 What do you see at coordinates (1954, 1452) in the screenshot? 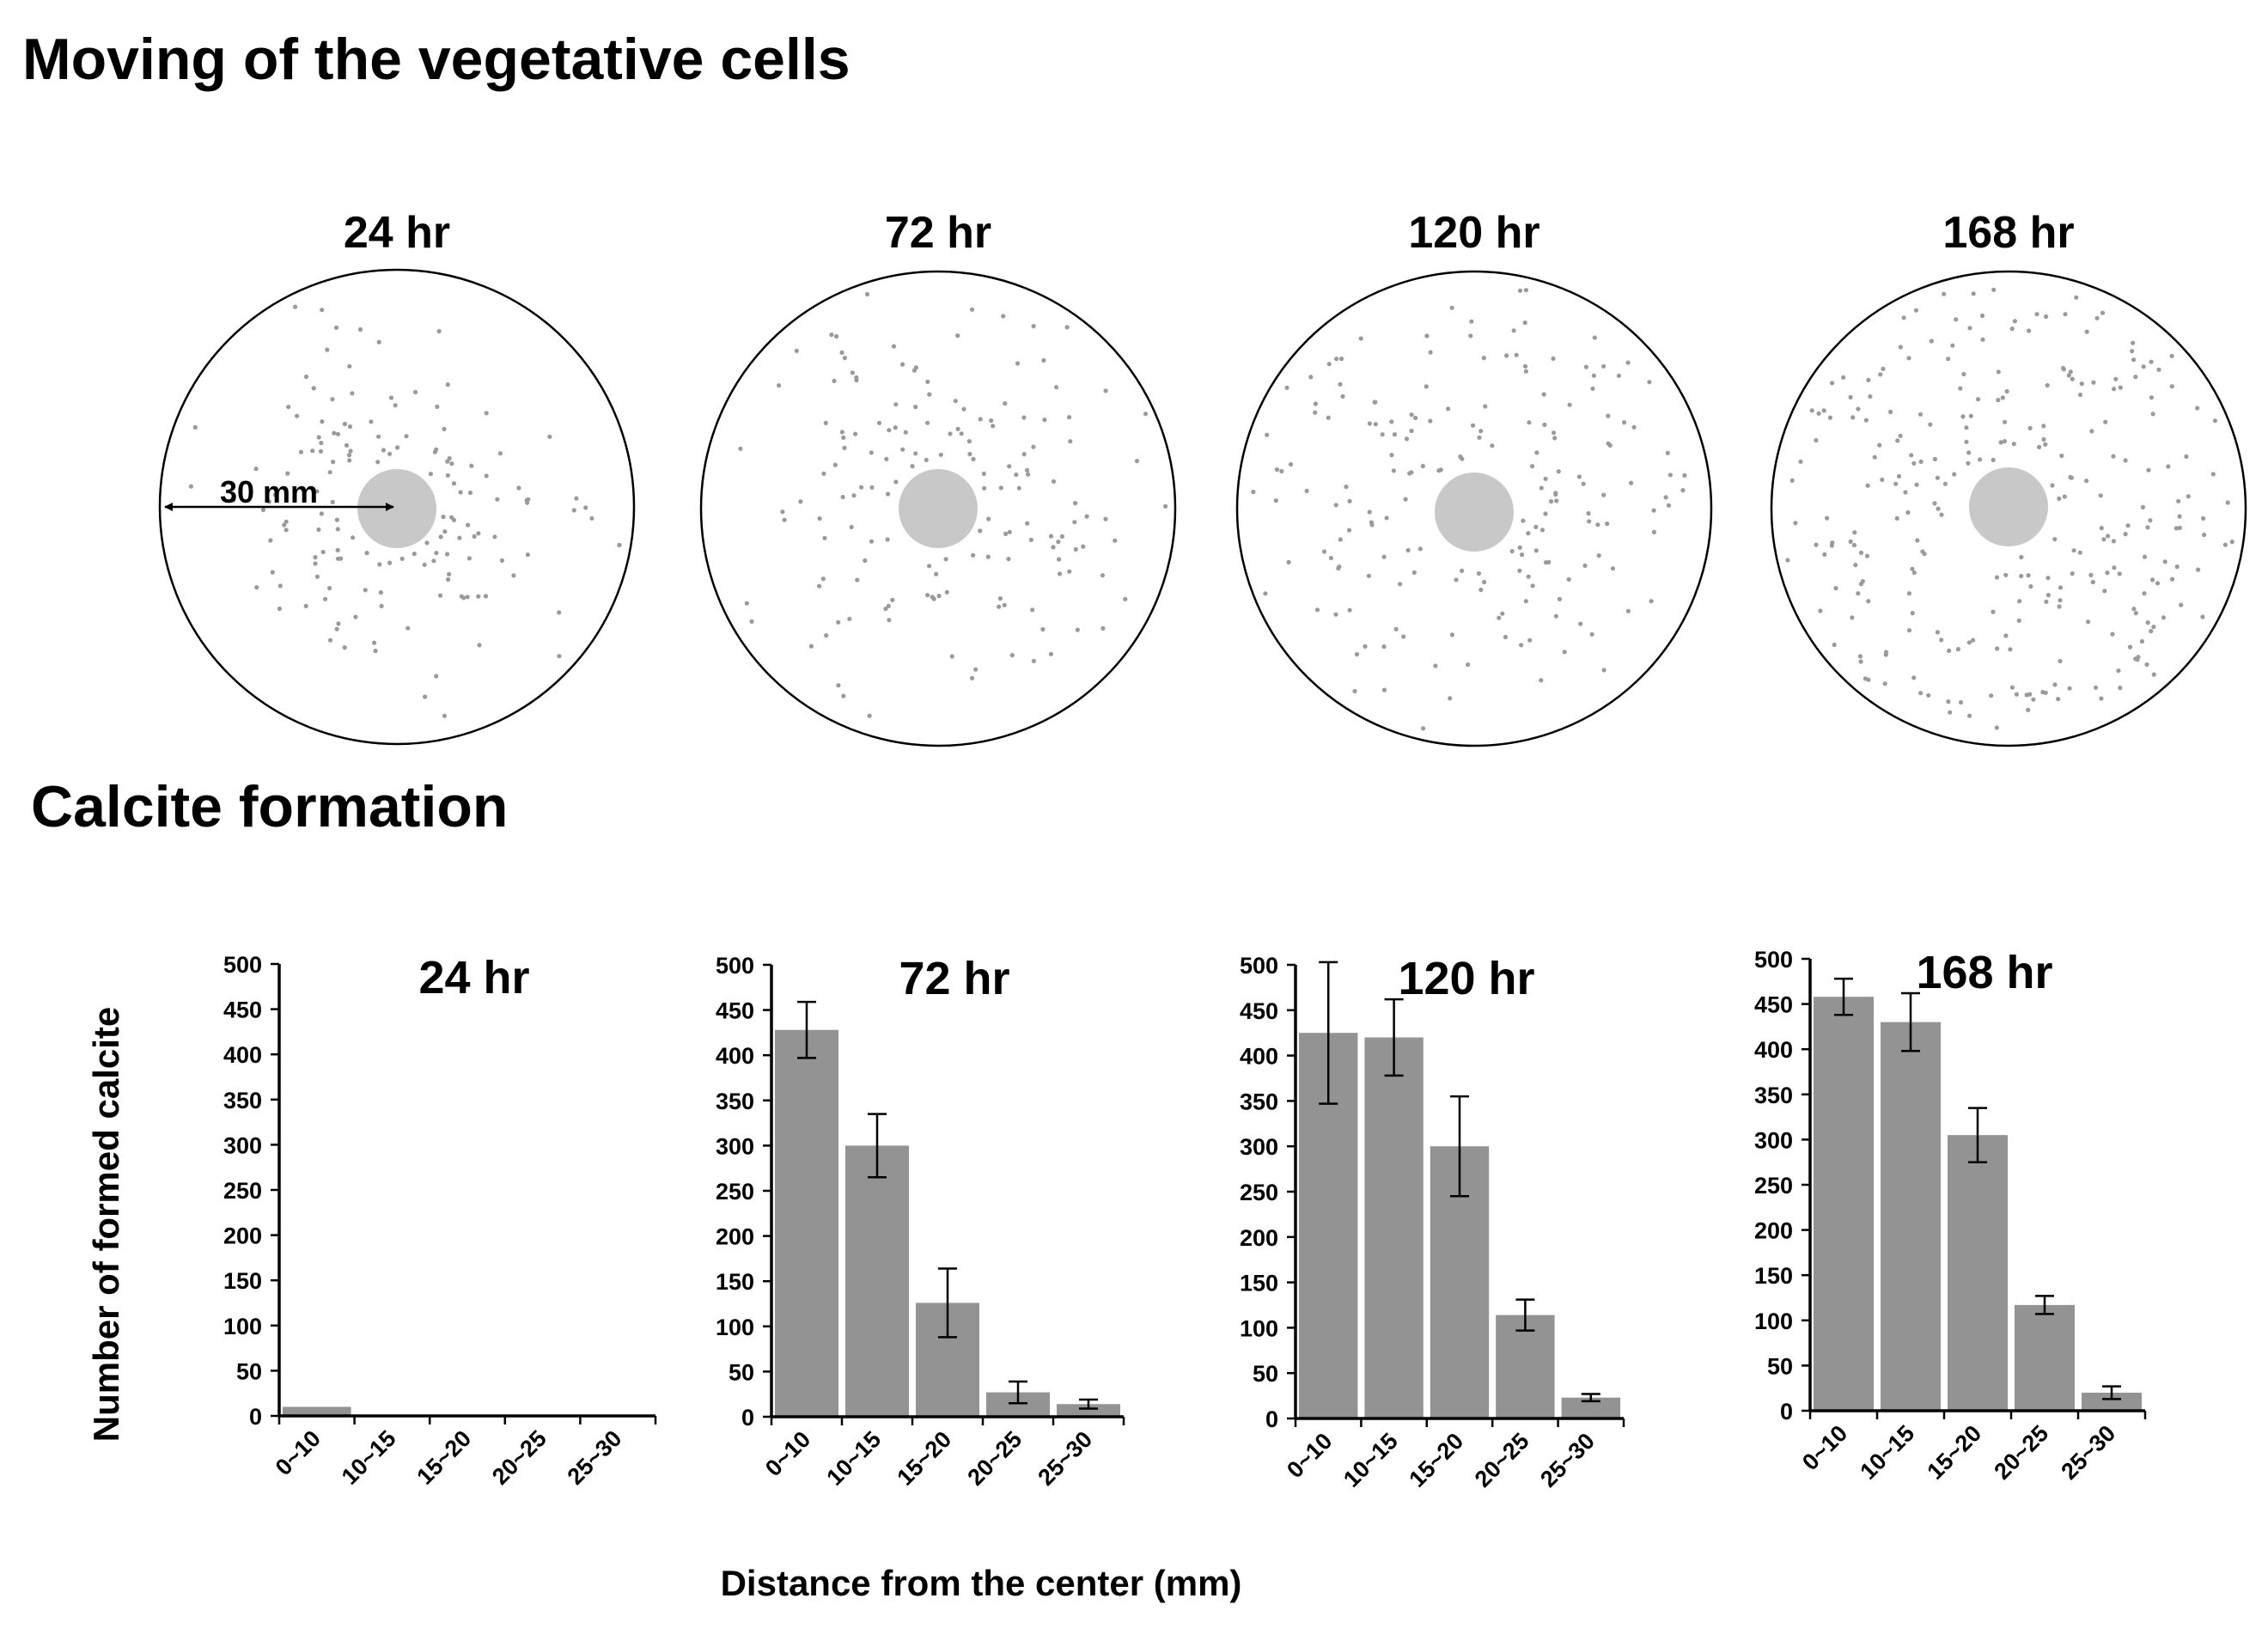
I see `x-tick-label: 15~20` at bounding box center [1954, 1452].